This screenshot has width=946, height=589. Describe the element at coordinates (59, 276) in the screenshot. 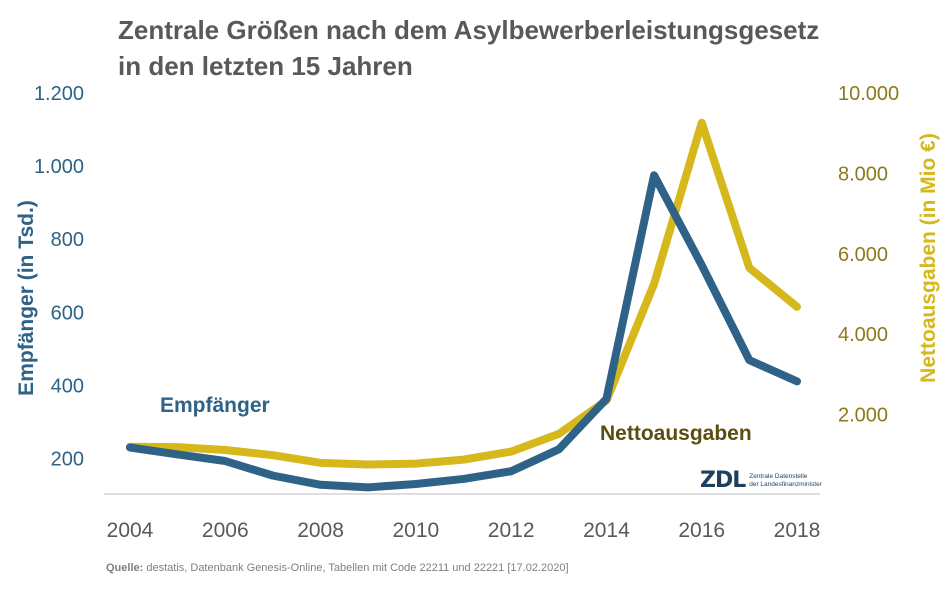

I see `left-axis-ticks: 200 400 600 800 1.000 1.200` at that location.